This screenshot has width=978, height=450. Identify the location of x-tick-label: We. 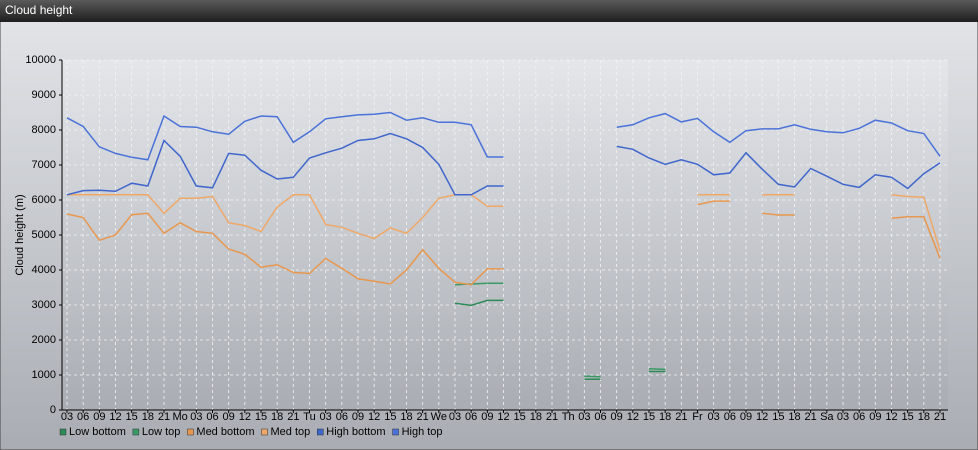
(439, 417).